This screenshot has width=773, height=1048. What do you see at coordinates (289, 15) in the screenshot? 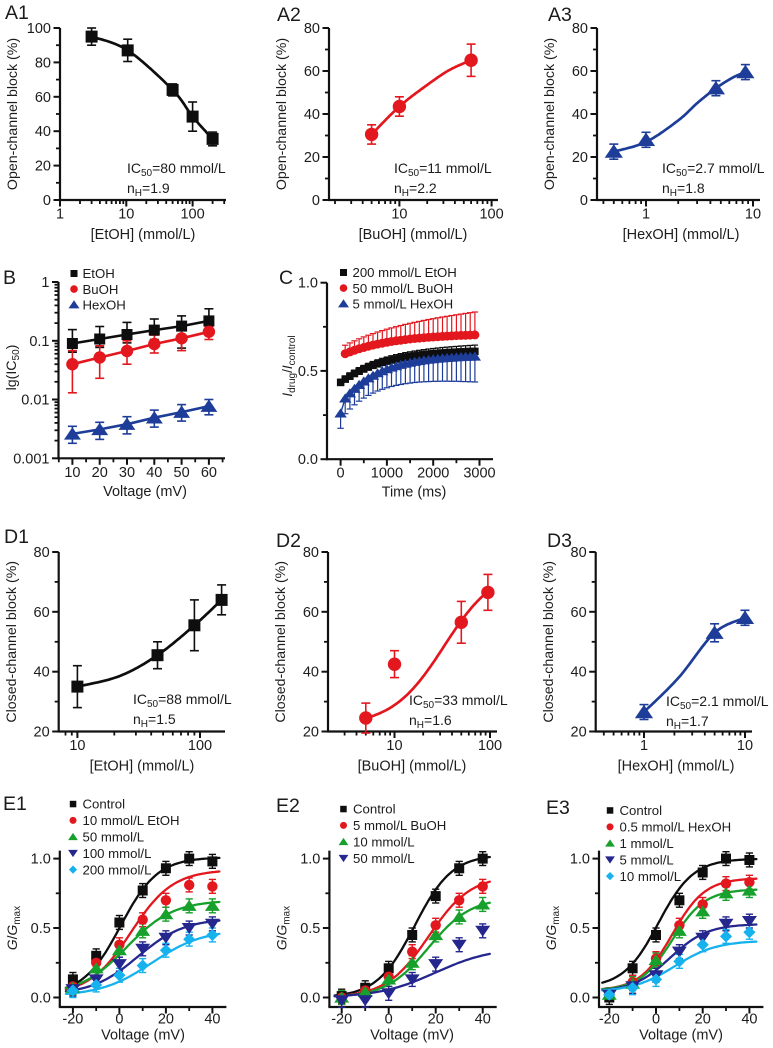
I see `svg-text: A2` at bounding box center [289, 15].